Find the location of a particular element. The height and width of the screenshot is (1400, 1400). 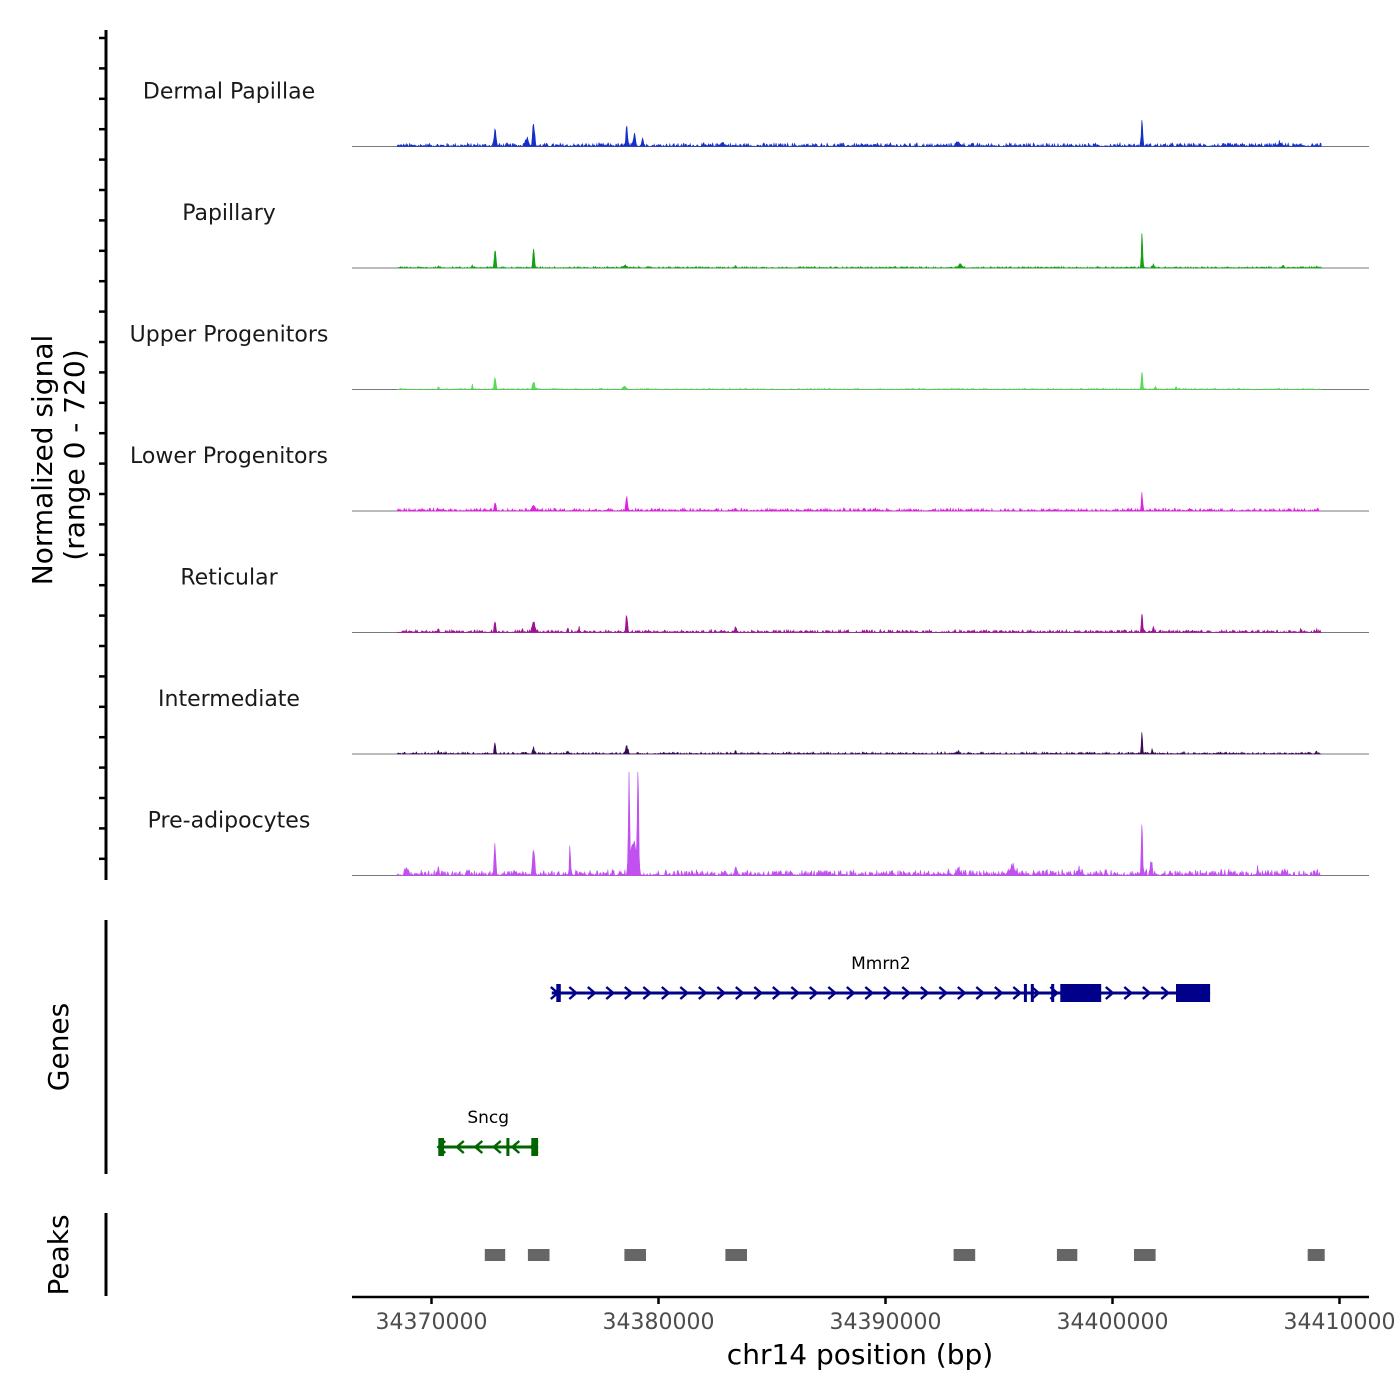

track-lower-progenitors: Lower Progenitors is located at coordinates (749, 478).